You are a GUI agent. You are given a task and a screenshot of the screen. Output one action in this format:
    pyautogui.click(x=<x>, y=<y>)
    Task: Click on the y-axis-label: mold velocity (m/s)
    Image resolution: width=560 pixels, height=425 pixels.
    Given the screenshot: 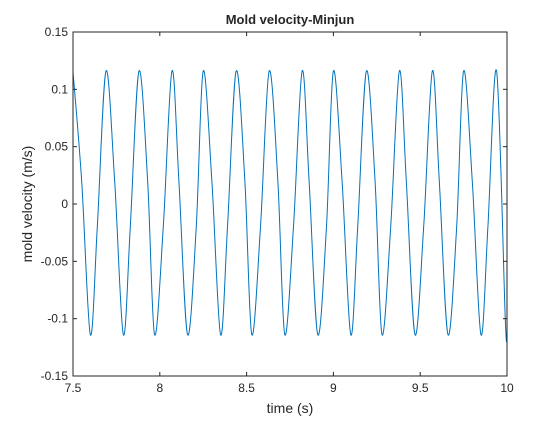 What is the action you would take?
    pyautogui.click(x=27, y=204)
    